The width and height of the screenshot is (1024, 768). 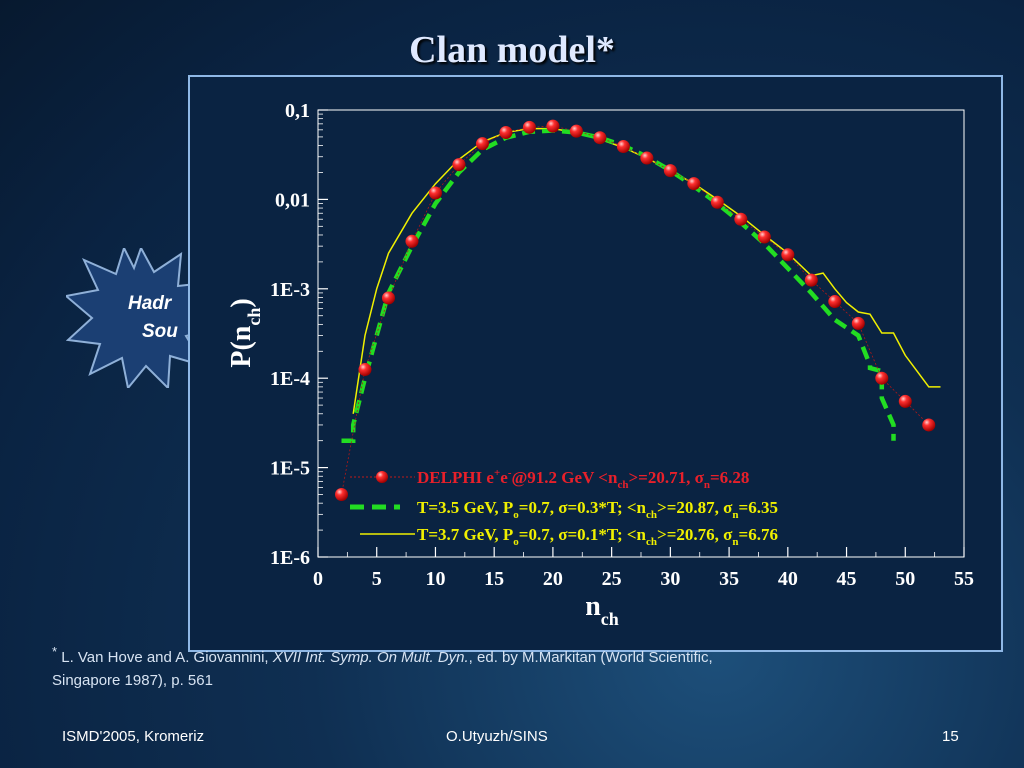 What do you see at coordinates (729, 579) in the screenshot?
I see `x-tick-label: 35` at bounding box center [729, 579].